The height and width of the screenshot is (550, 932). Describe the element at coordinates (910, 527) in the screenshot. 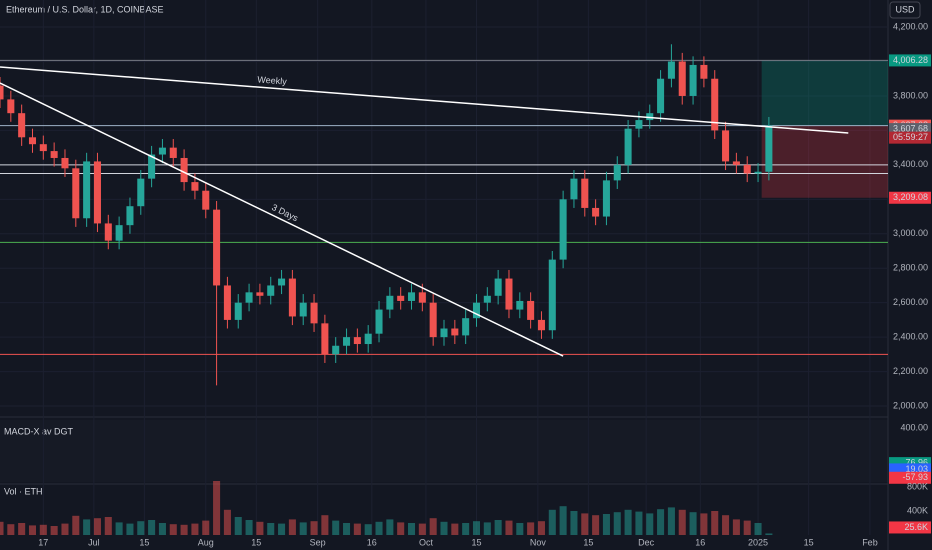

I see `volume-tag` at that location.